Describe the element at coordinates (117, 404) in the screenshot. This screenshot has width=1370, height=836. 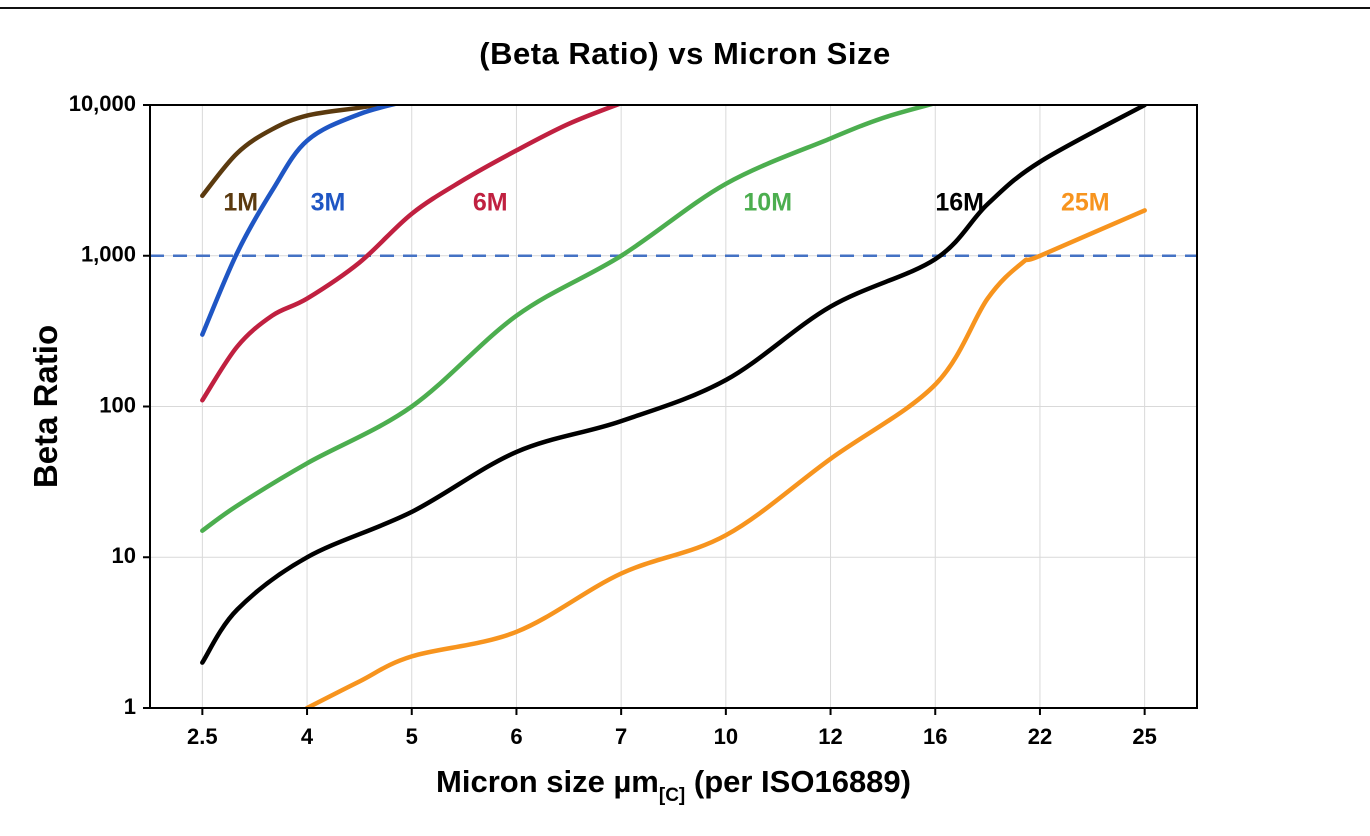
I see `y-tick-label: 100` at that location.